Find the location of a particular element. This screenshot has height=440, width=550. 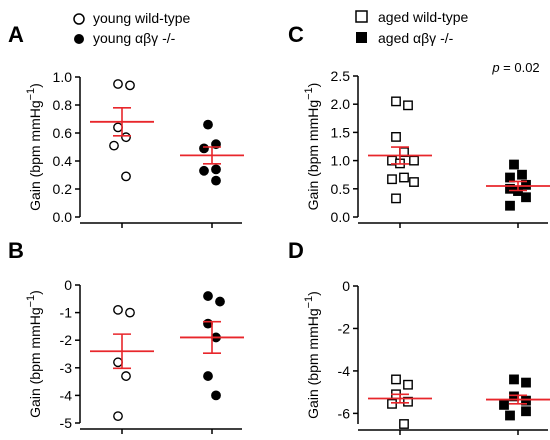

legend-label-young-wild-type: young wild-type is located at coordinates (141, 18).